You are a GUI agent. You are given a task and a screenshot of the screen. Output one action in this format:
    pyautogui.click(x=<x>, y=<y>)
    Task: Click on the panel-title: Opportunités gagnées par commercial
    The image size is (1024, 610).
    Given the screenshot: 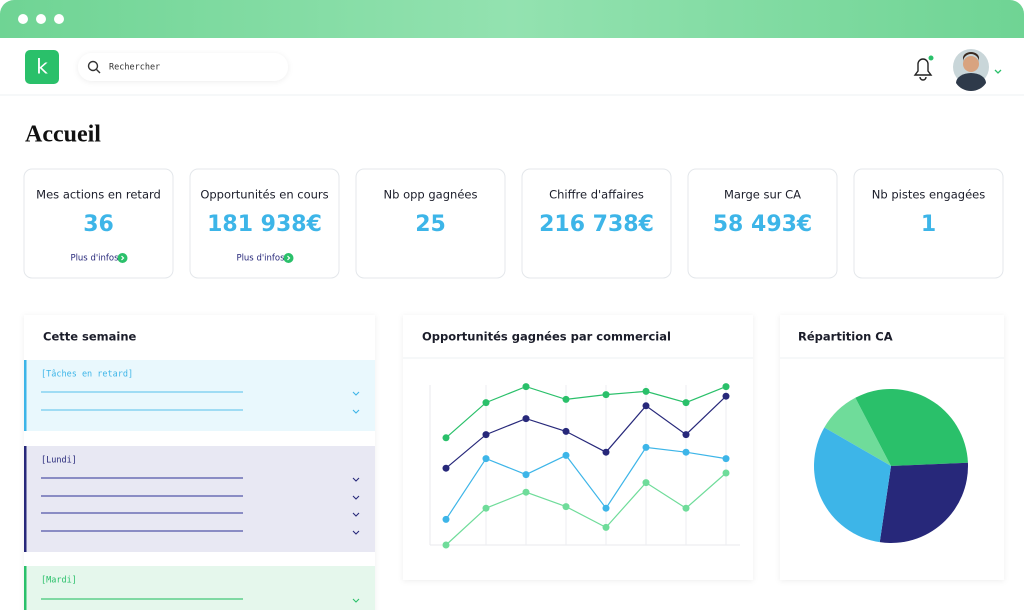 What is the action you would take?
    pyautogui.click(x=546, y=337)
    